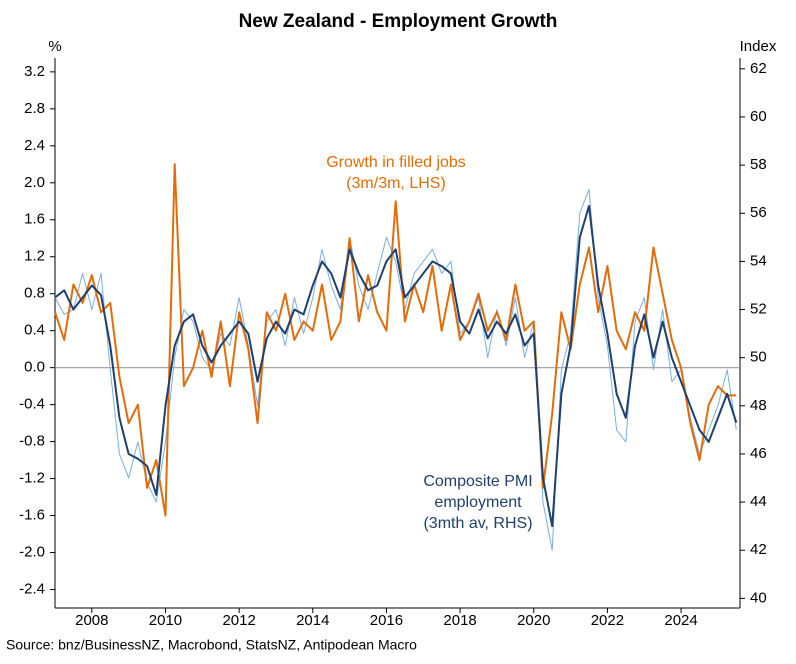 The width and height of the screenshot is (796, 664). What do you see at coordinates (34, 256) in the screenshot?
I see `y-tick-label: 1.2` at bounding box center [34, 256].